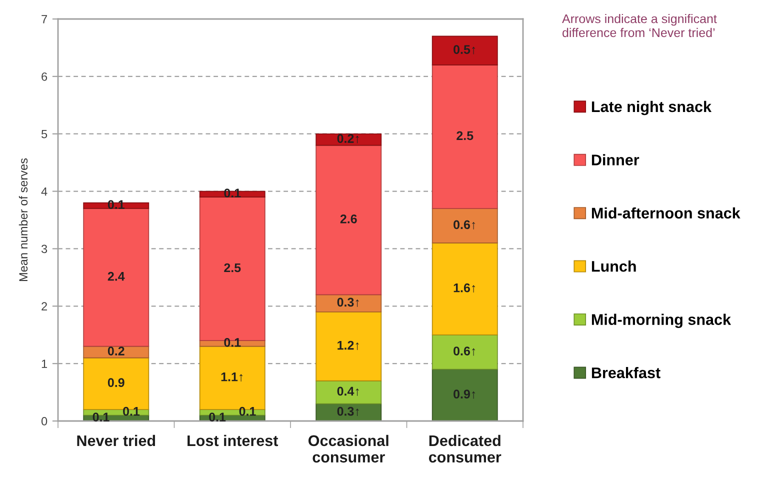 The height and width of the screenshot is (487, 776). What do you see at coordinates (23, 220) in the screenshot?
I see `y-axis-title: Mean number of serves` at bounding box center [23, 220].